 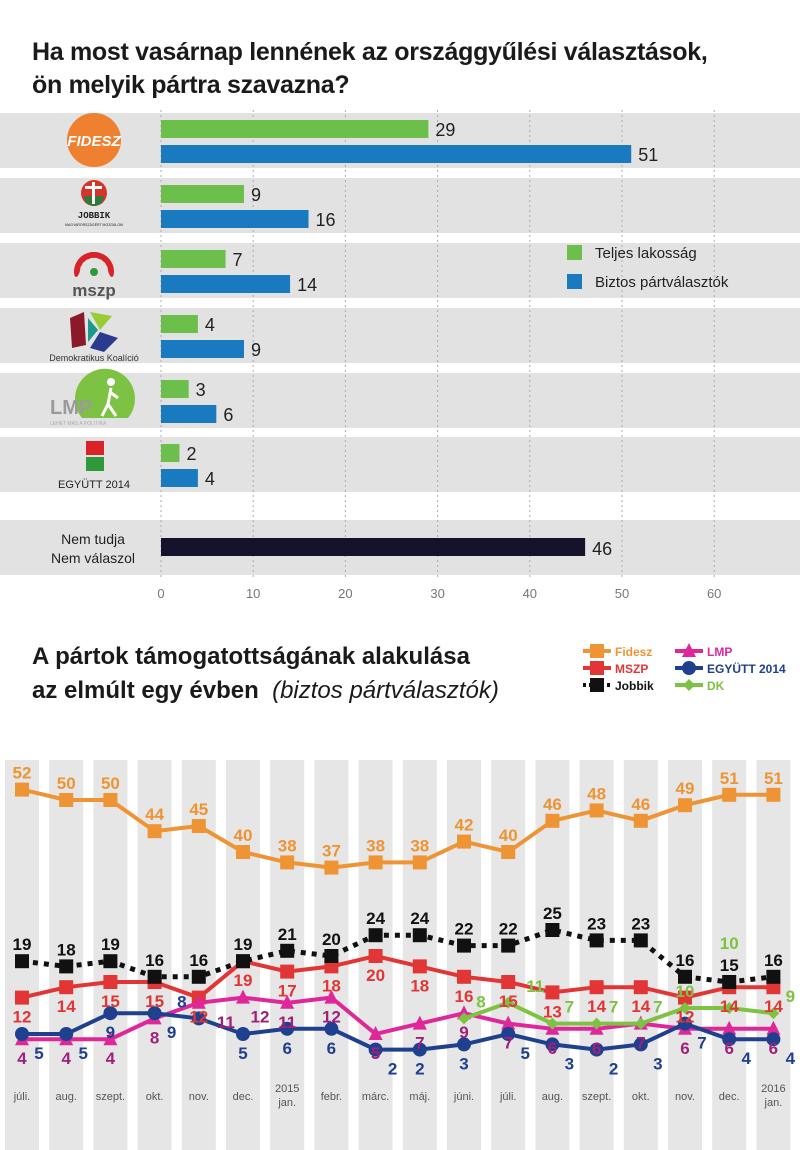 I want to click on data-label: 4, so click(x=111, y=1058).